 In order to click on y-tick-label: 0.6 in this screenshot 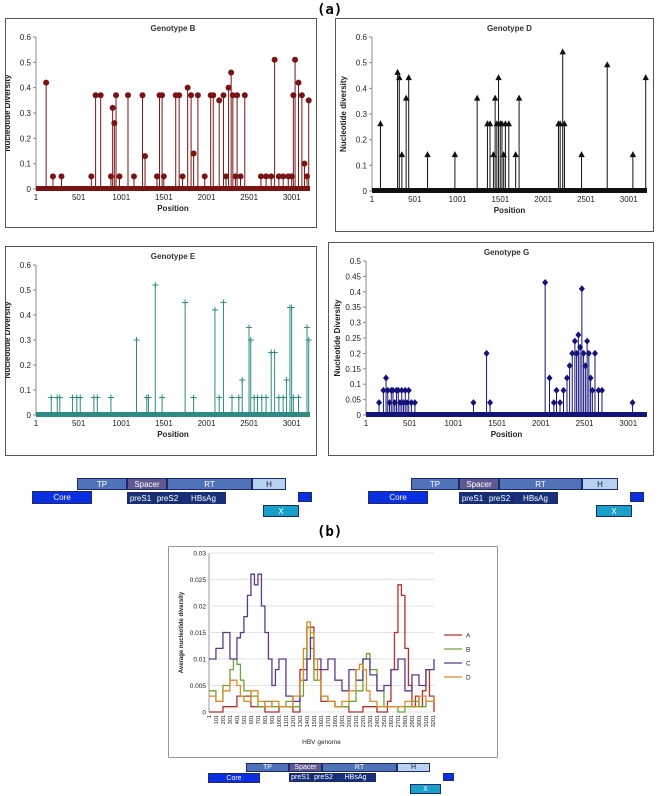, I will do `click(362, 37)`.